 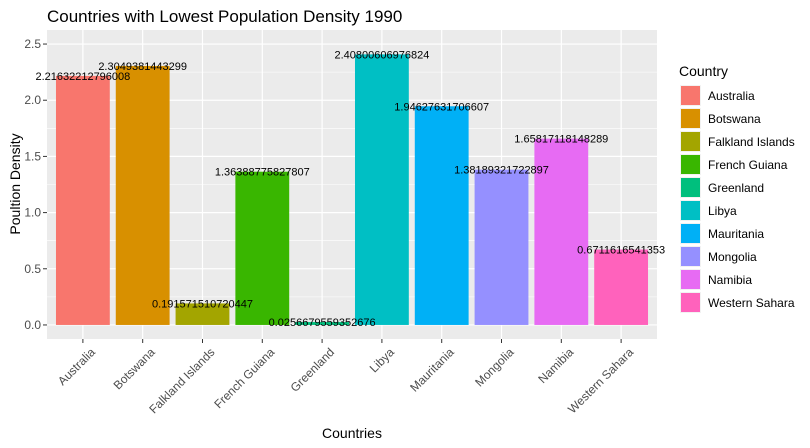 I want to click on bar-mongolia, so click(x=501, y=247).